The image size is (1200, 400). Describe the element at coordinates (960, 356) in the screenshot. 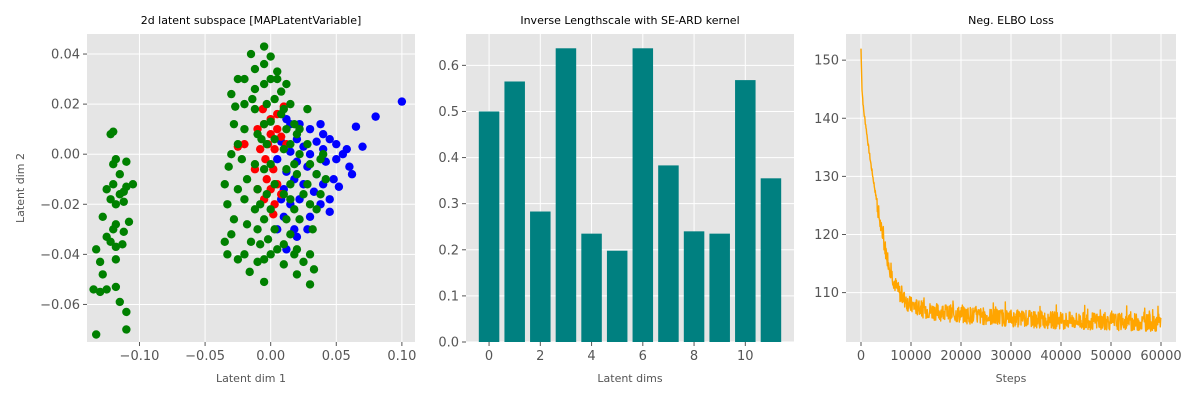

I see `line-x-tick-label: 20000` at that location.